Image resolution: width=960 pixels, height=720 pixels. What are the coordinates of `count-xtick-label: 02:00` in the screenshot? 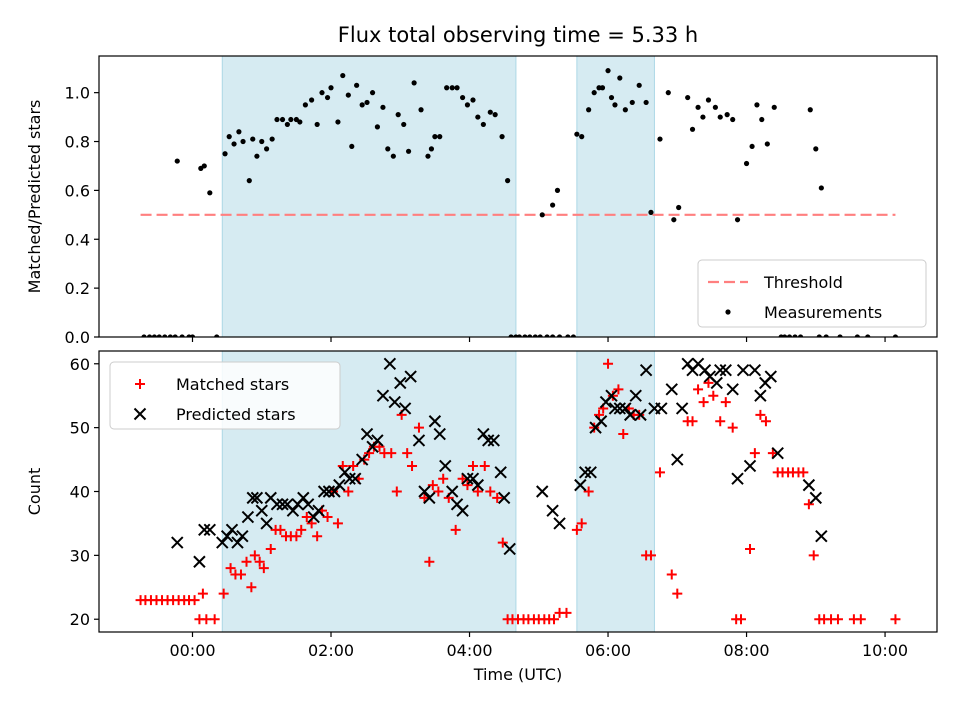 It's located at (331, 650).